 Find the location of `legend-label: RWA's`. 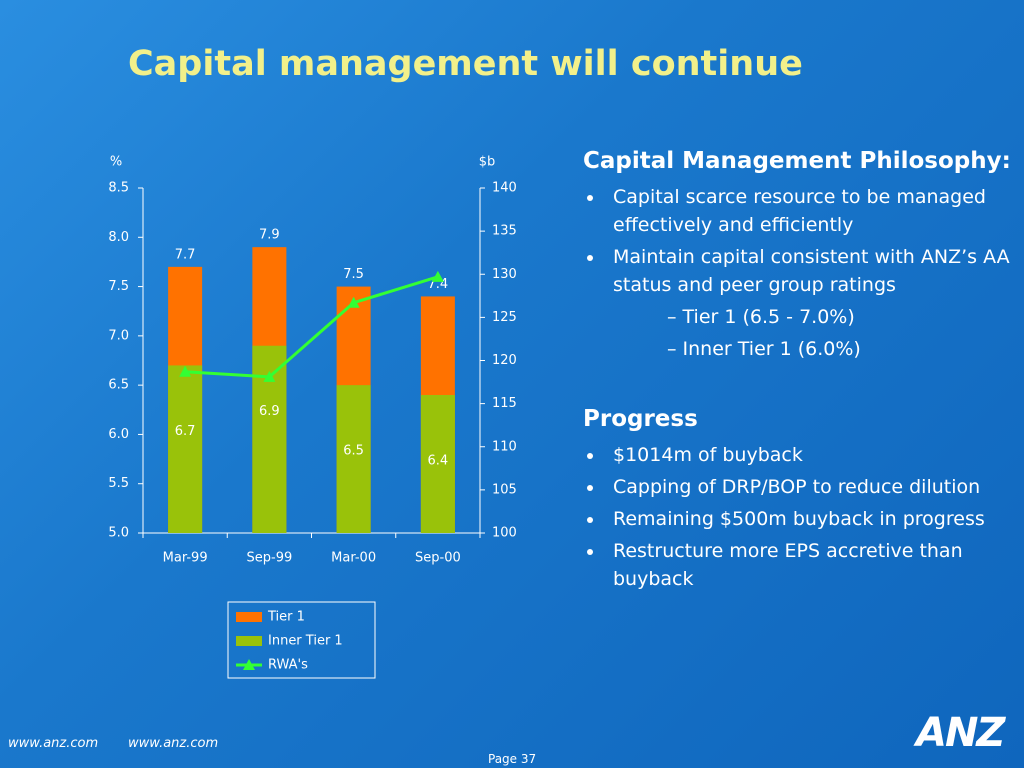

legend-label: RWA's is located at coordinates (288, 665).